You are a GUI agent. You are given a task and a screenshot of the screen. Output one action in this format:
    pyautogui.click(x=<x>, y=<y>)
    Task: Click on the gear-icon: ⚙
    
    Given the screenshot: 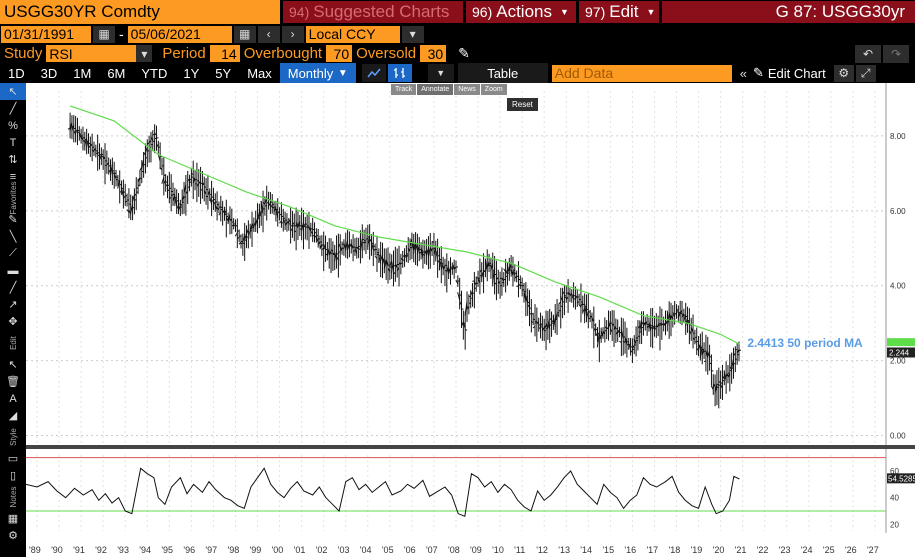 What is the action you would take?
    pyautogui.click(x=13, y=536)
    